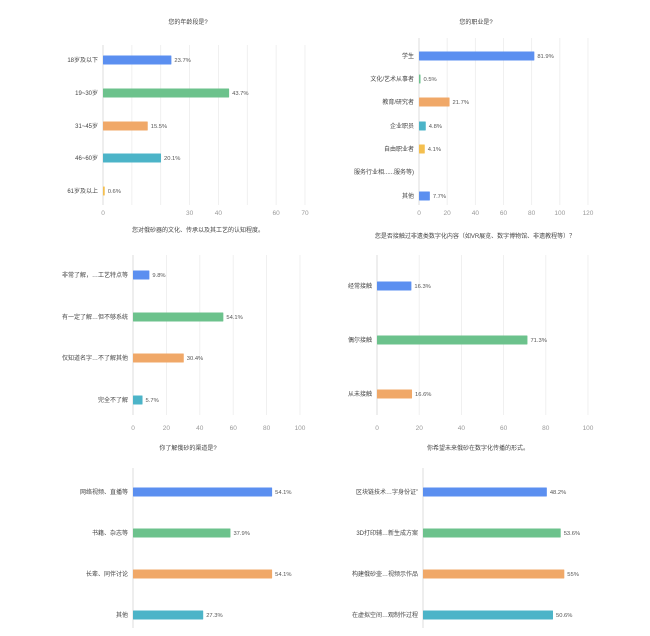  Describe the element at coordinates (422, 287) in the screenshot. I see `data-label: 16.3%` at that location.